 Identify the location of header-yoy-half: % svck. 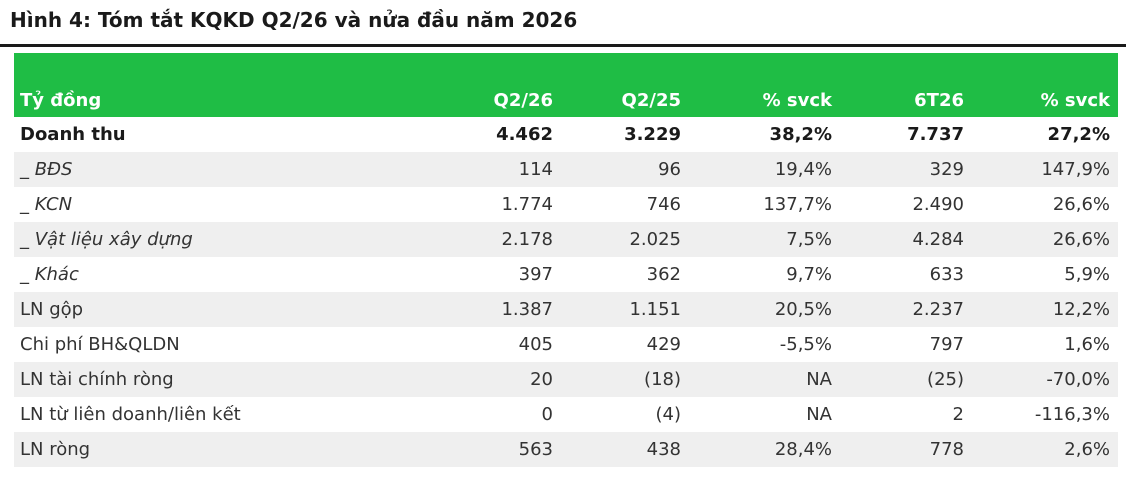
(1075, 100).